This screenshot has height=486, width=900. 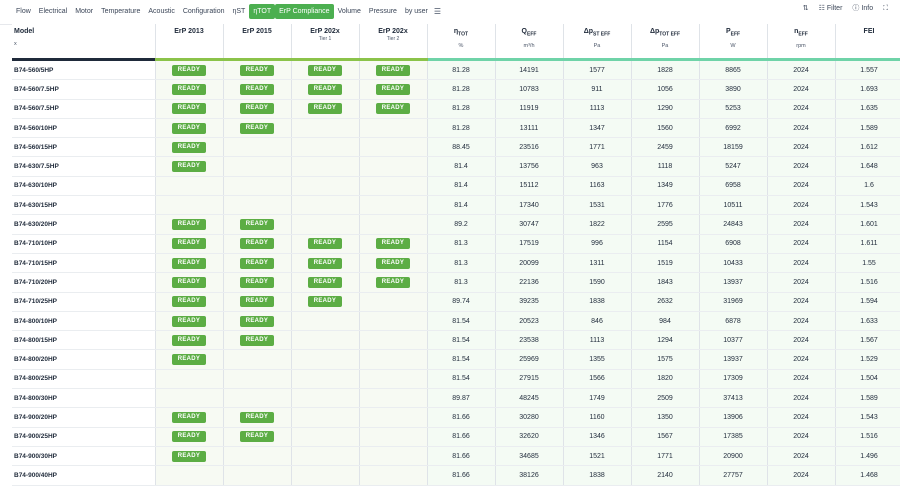 I want to click on header-dp-st-eff: ΔpST EFF Pa, so click(x=597, y=42).